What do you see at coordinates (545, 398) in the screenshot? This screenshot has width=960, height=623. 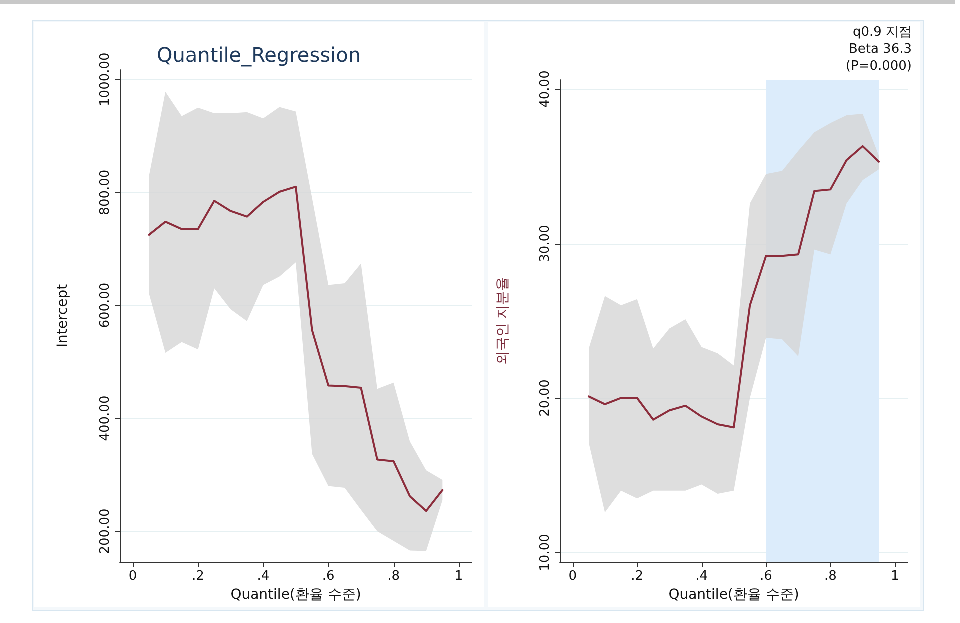 I see `y-tick-label: 20.00` at bounding box center [545, 398].